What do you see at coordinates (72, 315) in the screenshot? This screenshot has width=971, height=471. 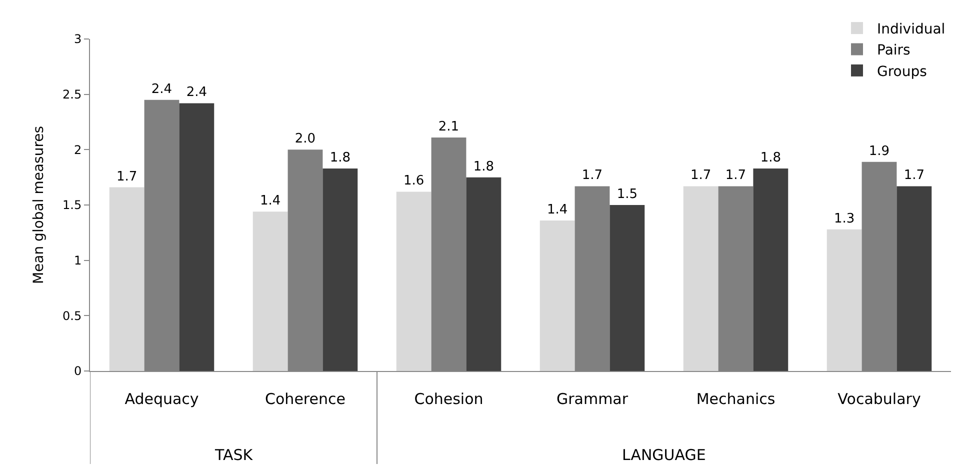 I see `y-tick-label: 0.5` at bounding box center [72, 315].